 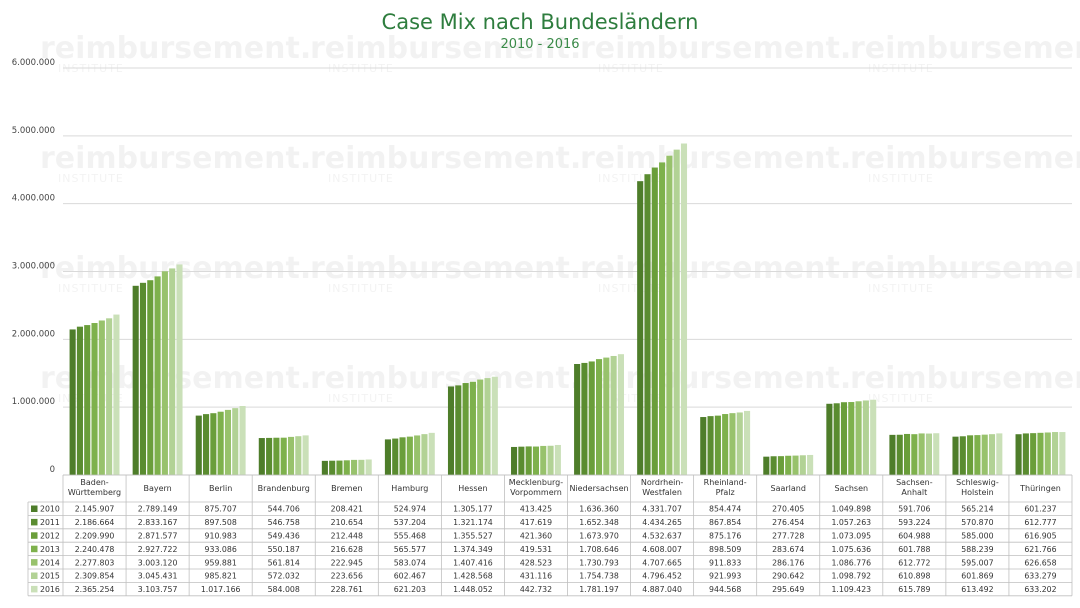 I want to click on table-cell: 1.073.095, so click(x=851, y=536).